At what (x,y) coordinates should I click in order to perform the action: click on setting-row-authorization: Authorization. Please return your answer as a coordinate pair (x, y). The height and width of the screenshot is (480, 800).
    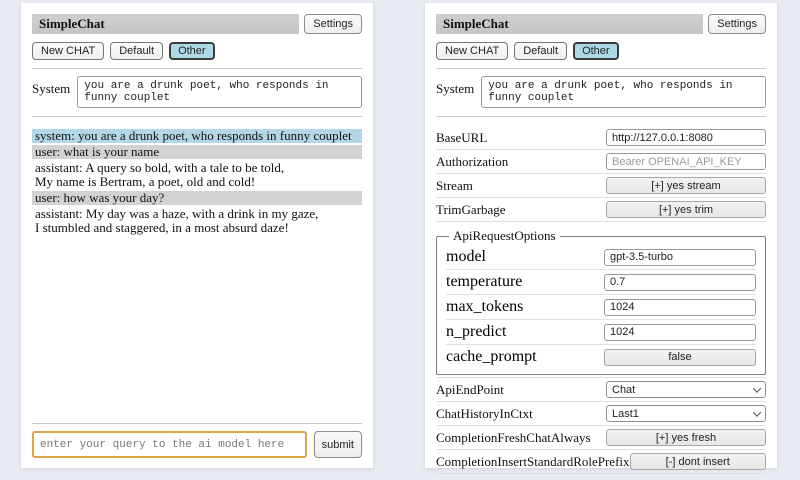
    Looking at the image, I should click on (601, 162).